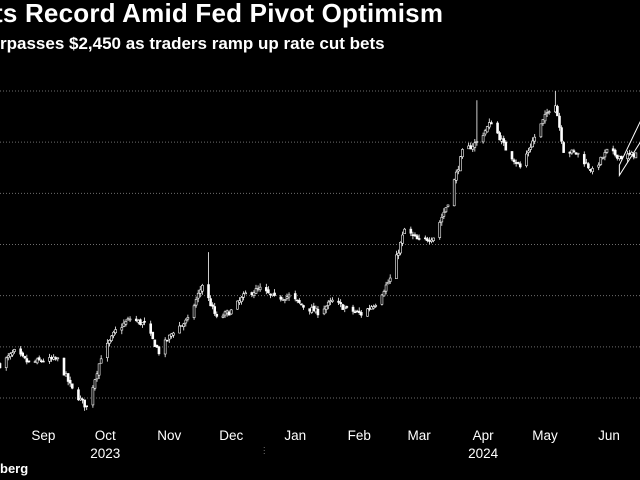 Image resolution: width=640 pixels, height=480 pixels. Describe the element at coordinates (14, 468) in the screenshot. I see `source-credit: berg` at that location.